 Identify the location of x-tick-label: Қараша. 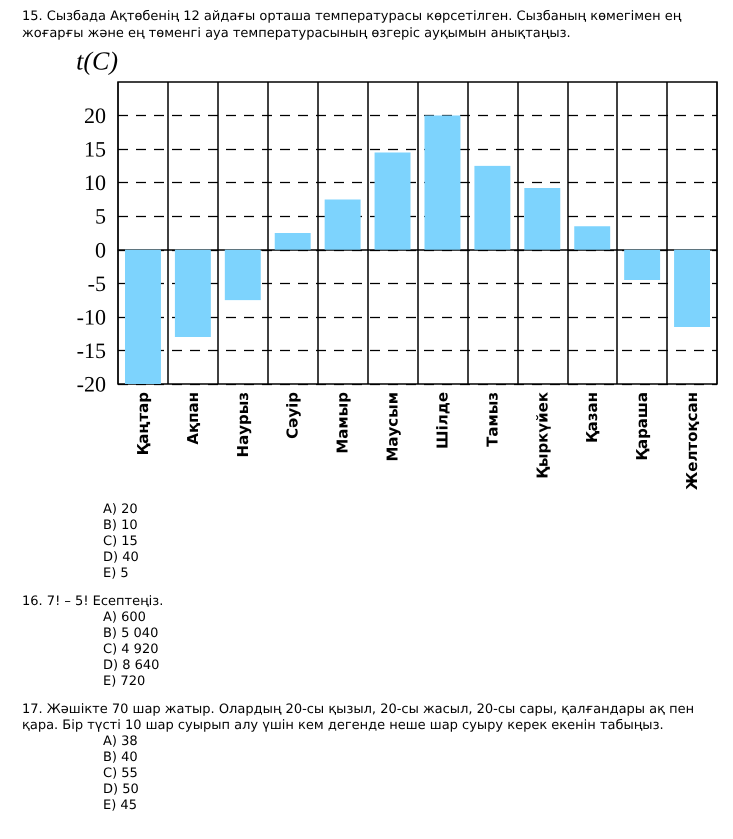
(642, 426).